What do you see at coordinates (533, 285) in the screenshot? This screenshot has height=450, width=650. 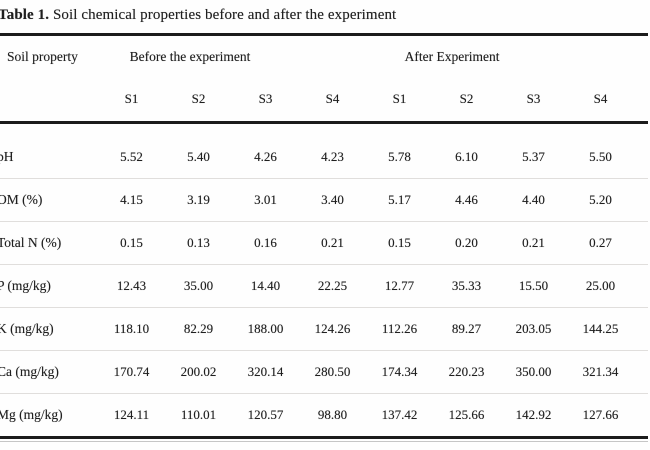 I see `table-cell: 15.50` at bounding box center [533, 285].